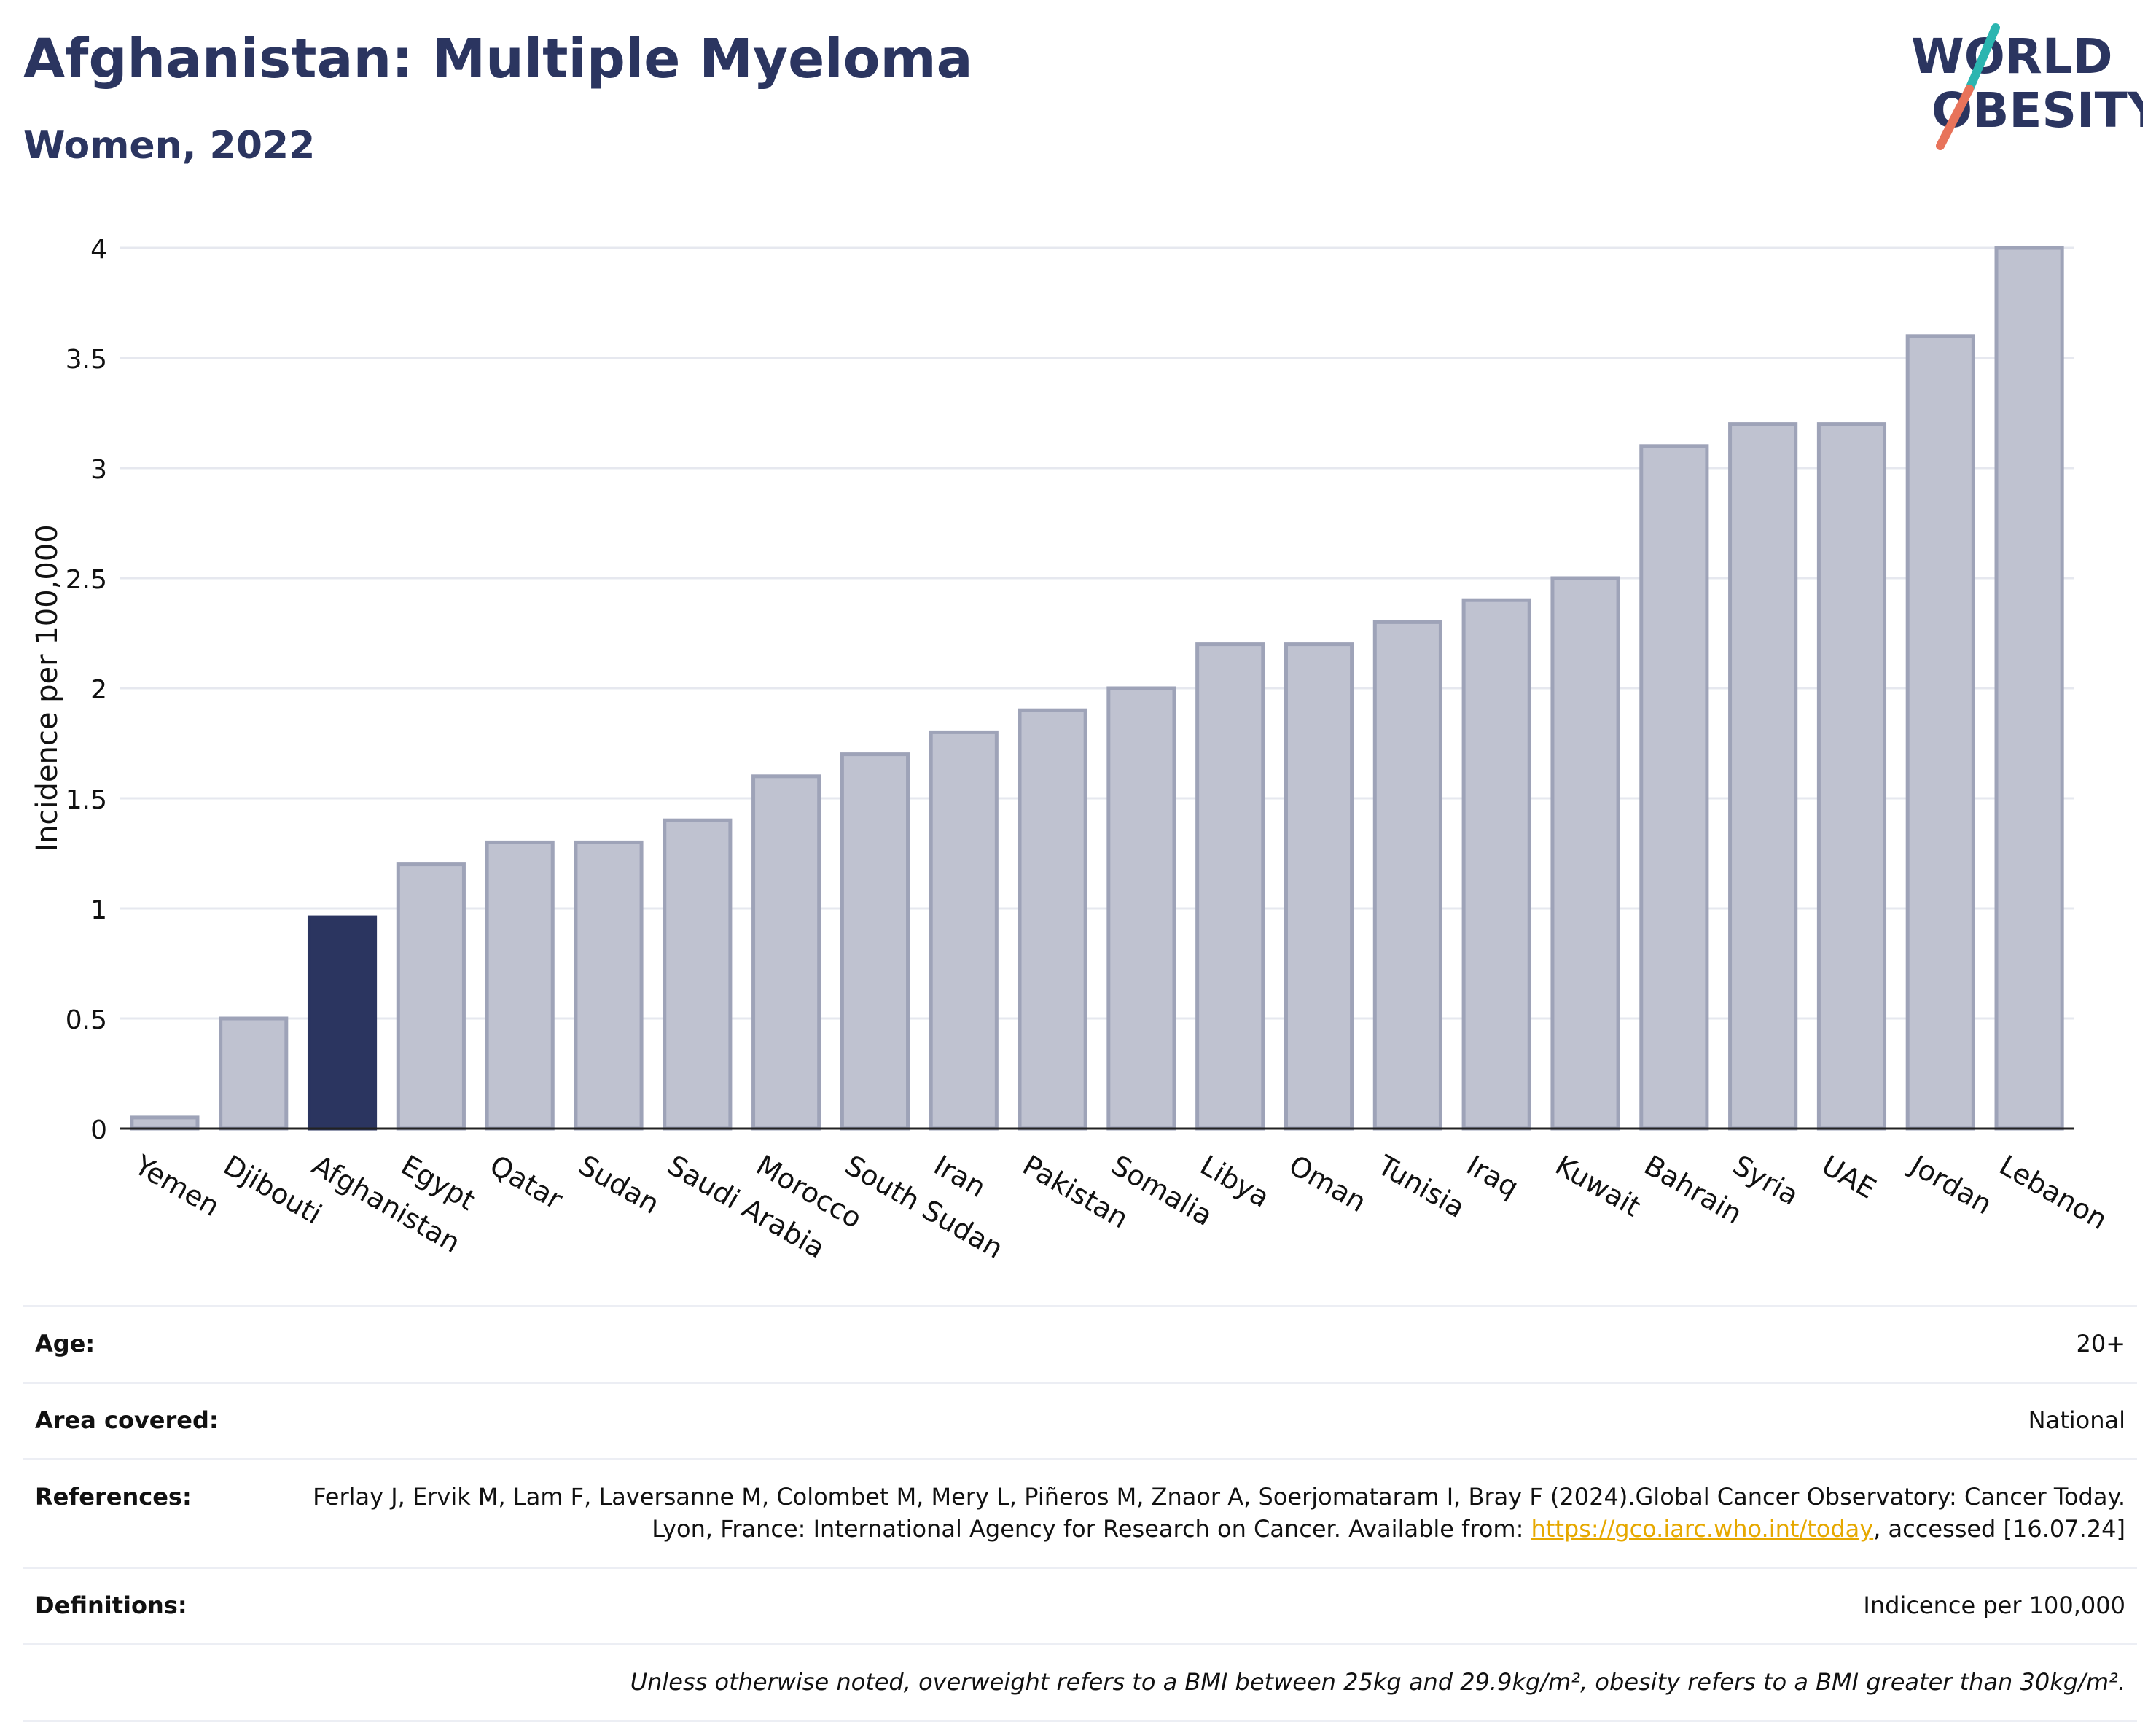 The height and width of the screenshot is (1722, 2156). Describe the element at coordinates (86, 800) in the screenshot. I see `y-tick-label: 1.5` at that location.